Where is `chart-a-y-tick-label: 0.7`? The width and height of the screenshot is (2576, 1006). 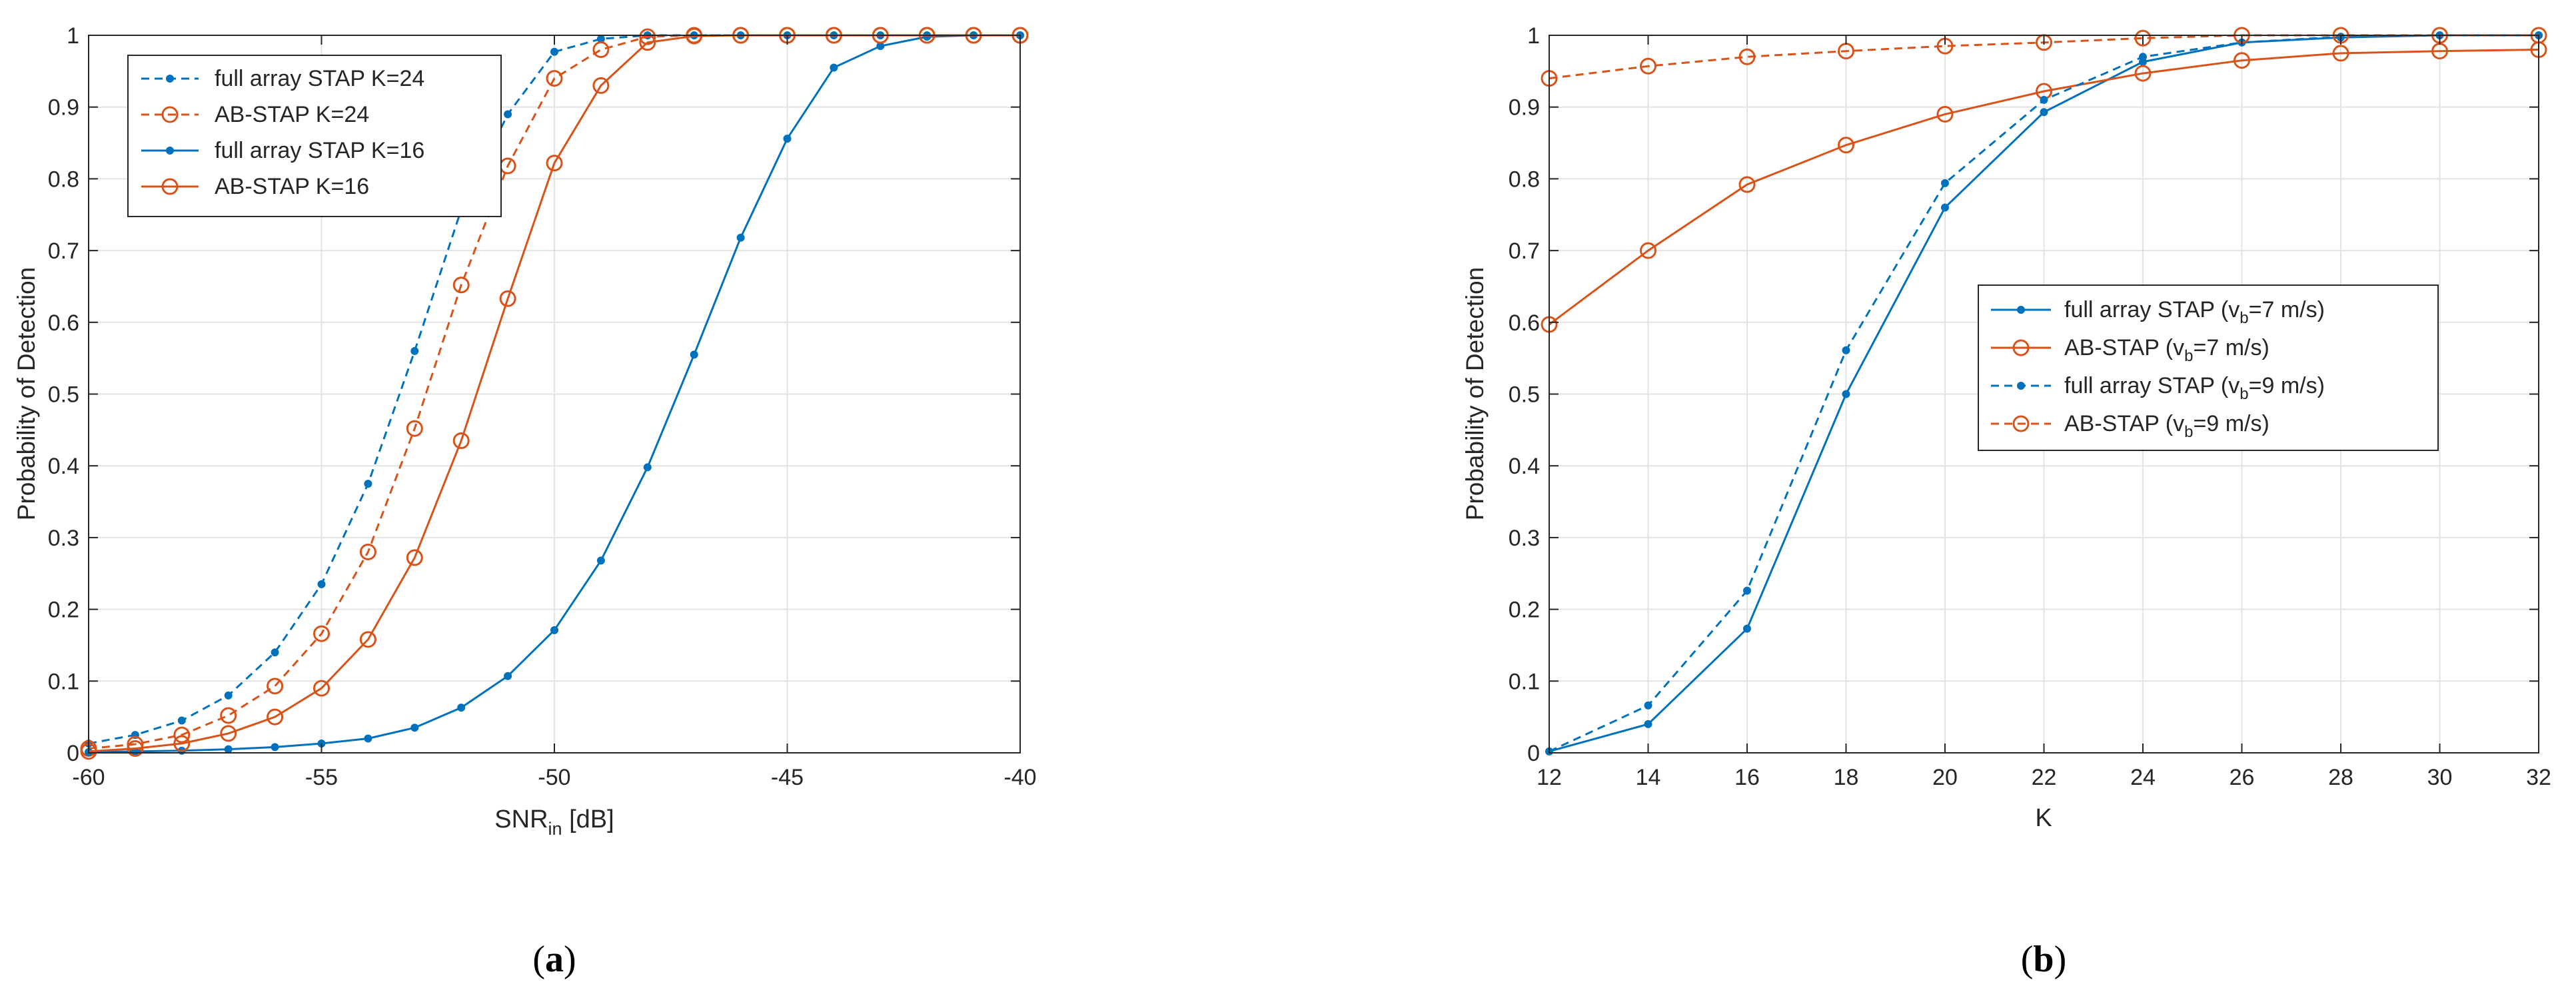
chart-a-y-tick-label: 0.7 is located at coordinates (64, 251).